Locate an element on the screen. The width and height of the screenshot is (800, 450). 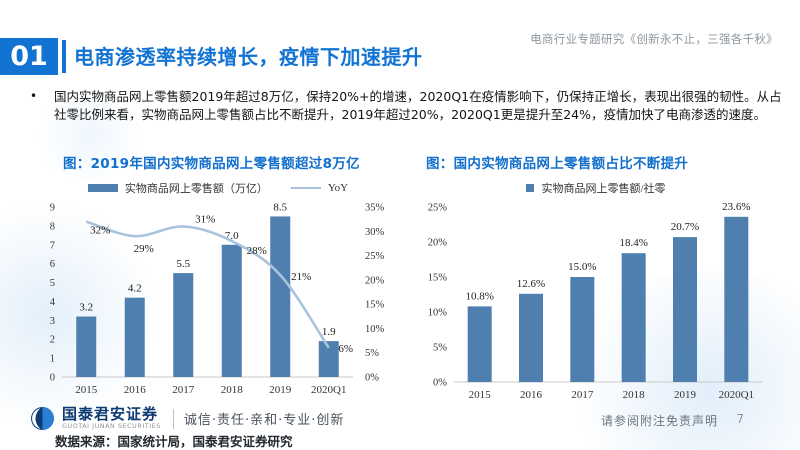
right-chart-title: 图：国内实物商品网上零售额占比不断提升 is located at coordinates (557, 164).